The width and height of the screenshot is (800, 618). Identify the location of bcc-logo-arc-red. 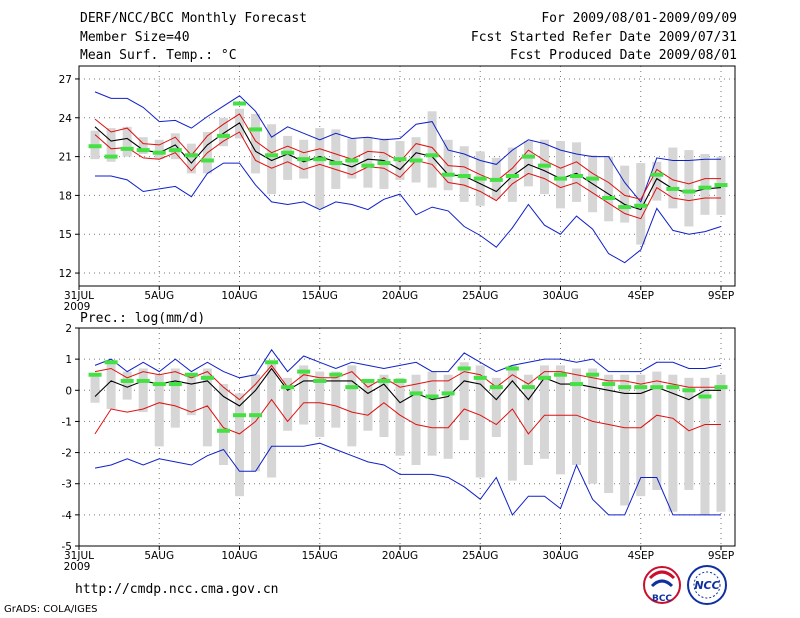
(662, 575).